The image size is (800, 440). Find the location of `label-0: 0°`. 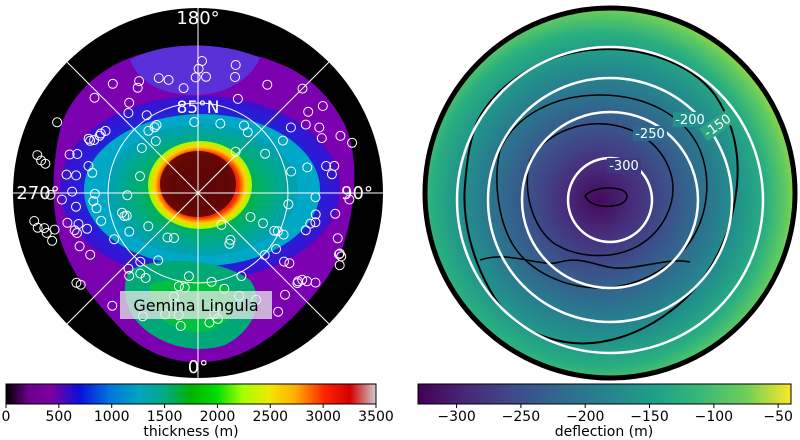

label-0: 0° is located at coordinates (198, 367).